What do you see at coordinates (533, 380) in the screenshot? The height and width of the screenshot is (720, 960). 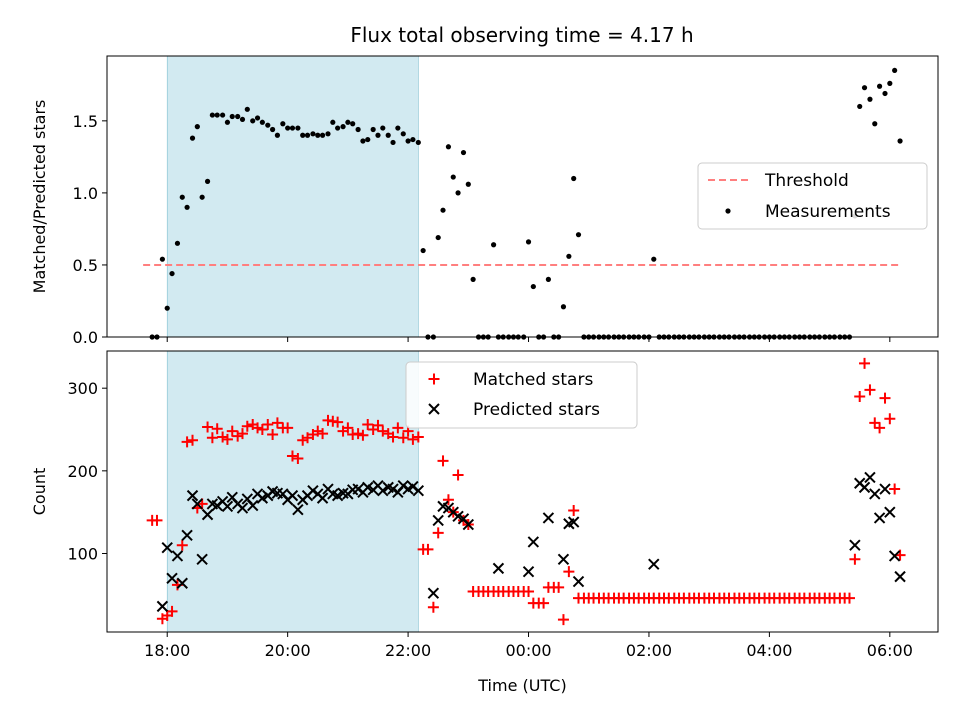 I see `legend-matched-label: Matched stars` at bounding box center [533, 380].